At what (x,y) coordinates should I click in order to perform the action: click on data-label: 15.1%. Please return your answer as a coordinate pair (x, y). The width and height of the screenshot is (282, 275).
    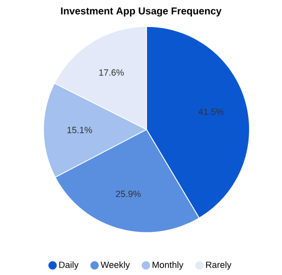
    Looking at the image, I should click on (79, 130).